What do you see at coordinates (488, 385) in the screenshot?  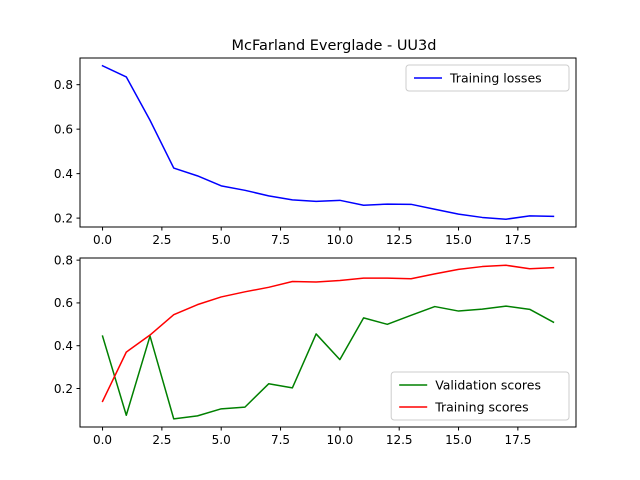 I see `legend-label-validation-scores: Validation scores` at bounding box center [488, 385].